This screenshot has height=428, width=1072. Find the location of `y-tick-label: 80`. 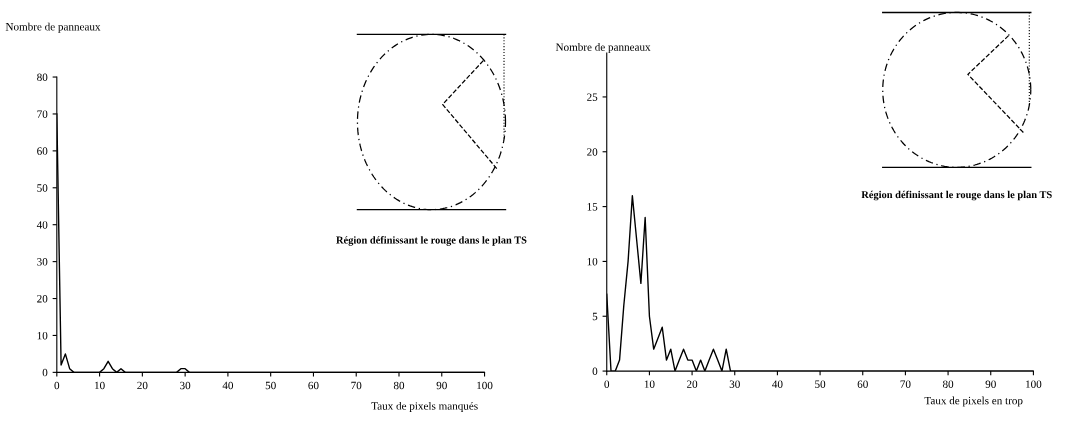

y-tick-label: 80 is located at coordinates (42, 77).